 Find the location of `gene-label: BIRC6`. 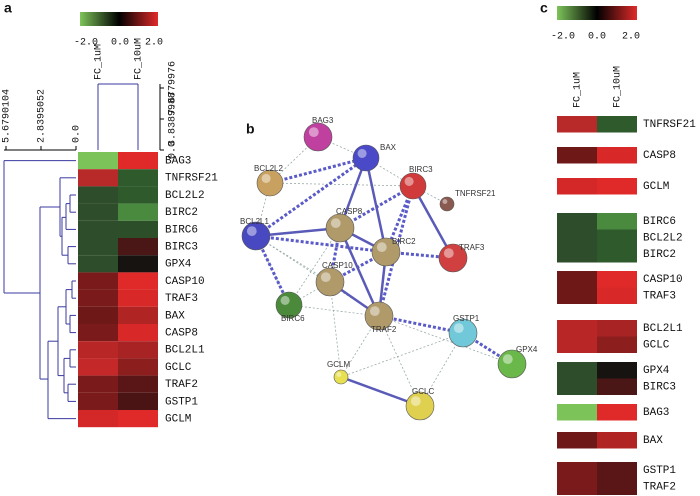

gene-label: BIRC6 is located at coordinates (659, 222).